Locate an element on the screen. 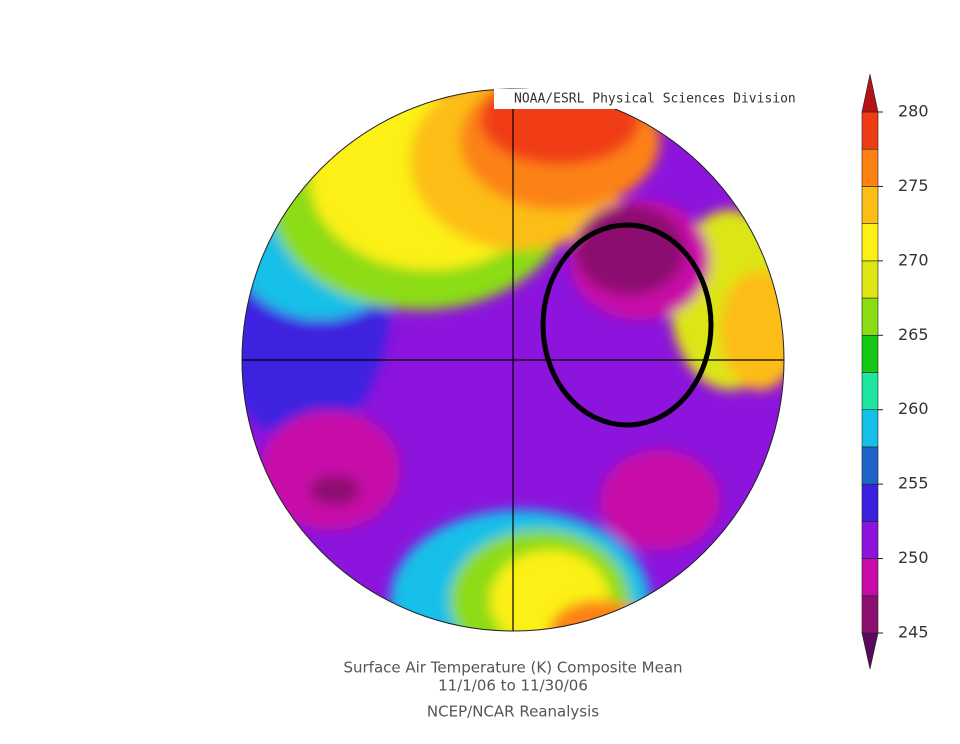  colorbar-tick-label: 260 is located at coordinates (913, 408).